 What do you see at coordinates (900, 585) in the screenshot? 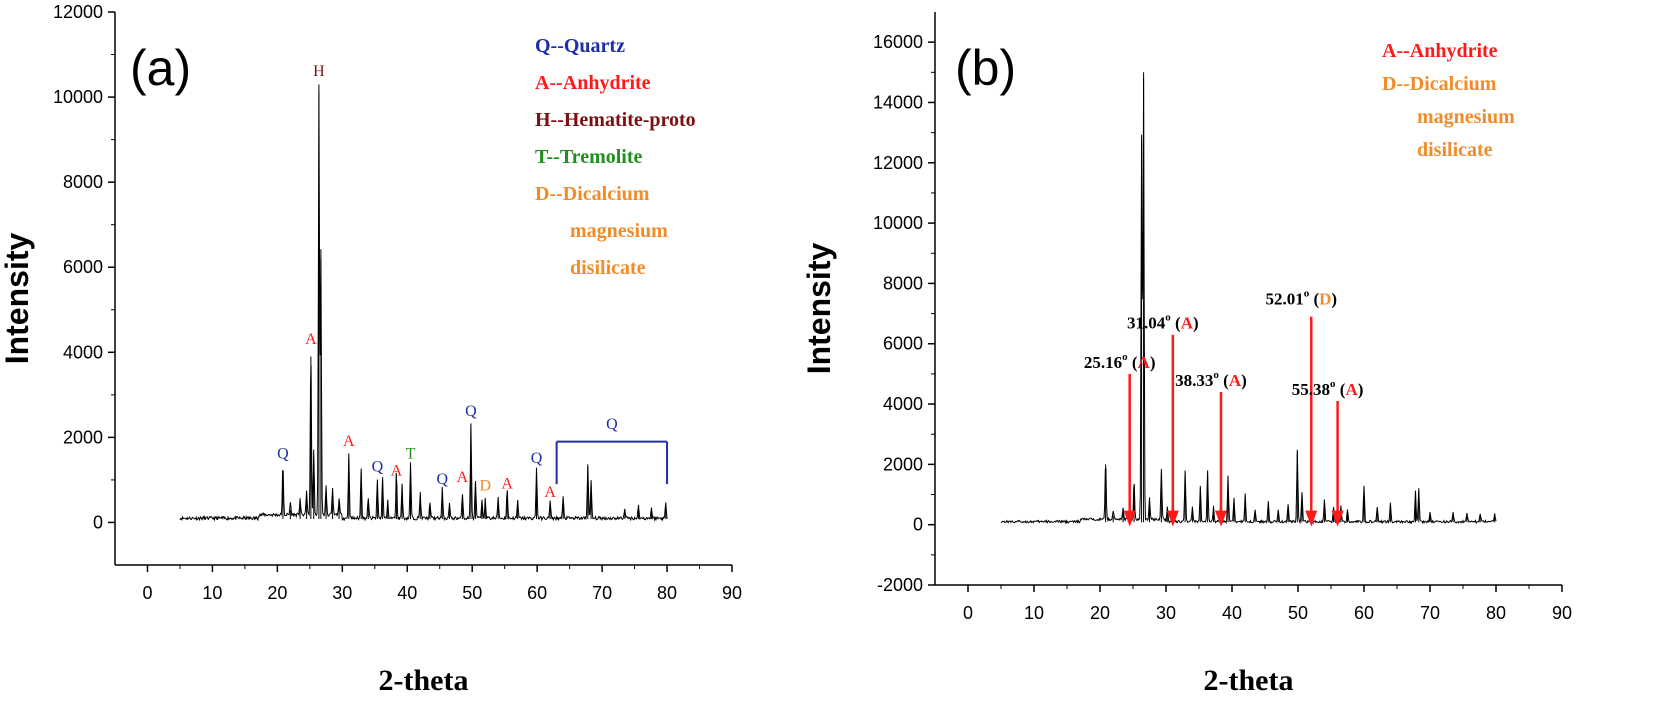
I see `y-tick-label: -2000` at bounding box center [900, 585].